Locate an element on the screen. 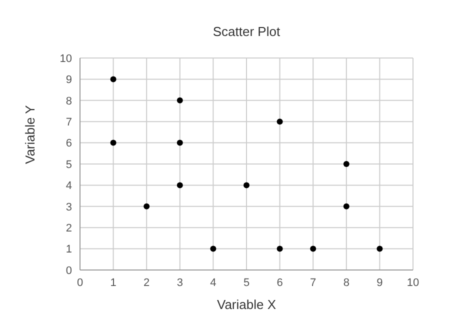 The width and height of the screenshot is (468, 331). x-tick-label: 10 is located at coordinates (413, 282).